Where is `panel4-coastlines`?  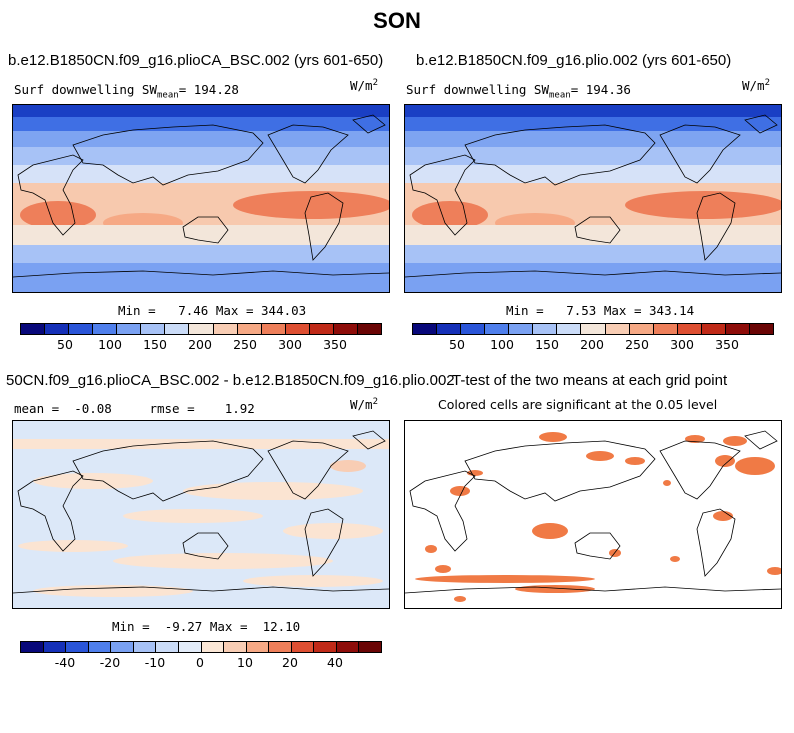 panel4-coastlines is located at coordinates (593, 512).